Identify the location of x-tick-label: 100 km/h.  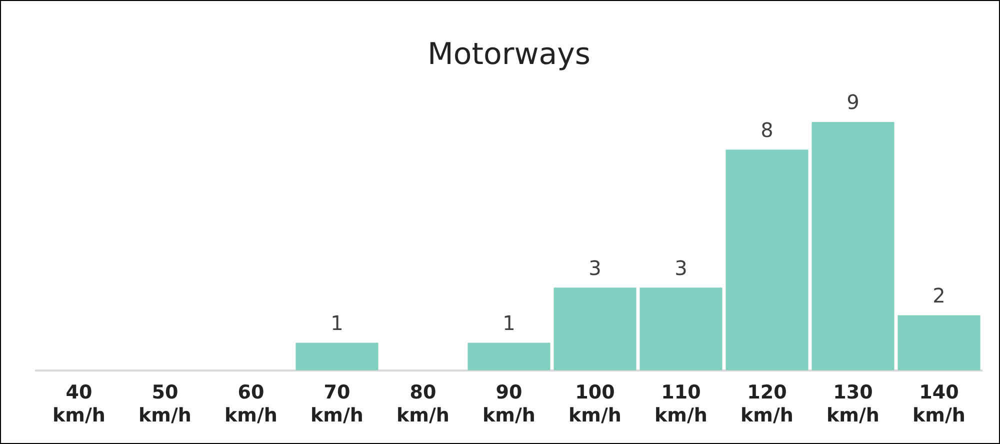
(595, 404).